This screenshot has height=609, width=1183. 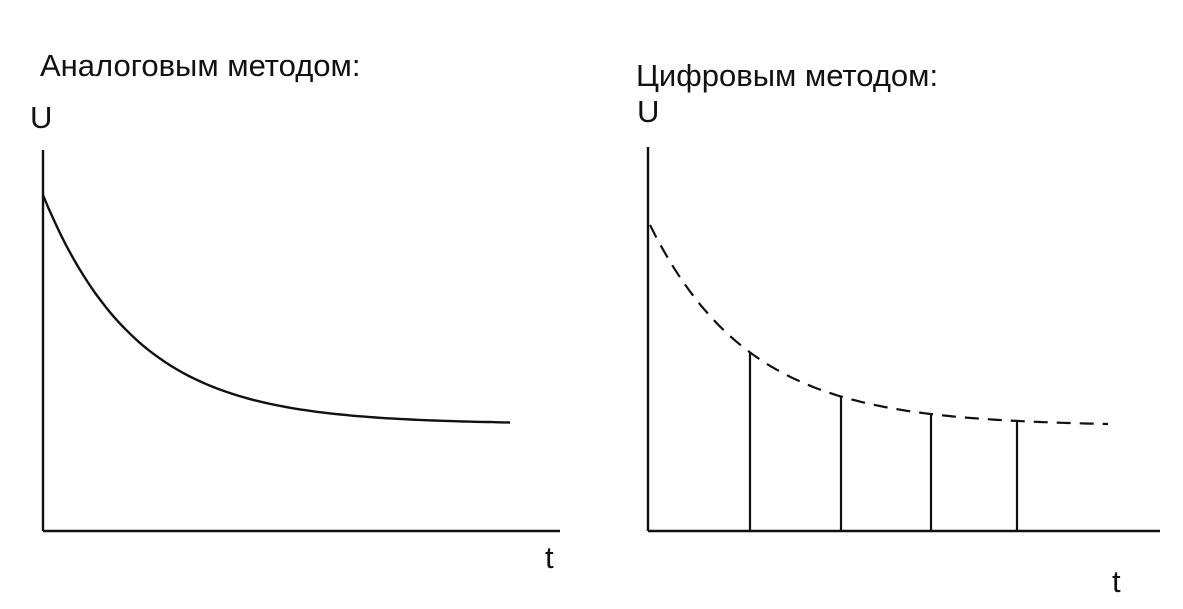 I want to click on analog-x-axis-label: t, so click(x=549, y=557).